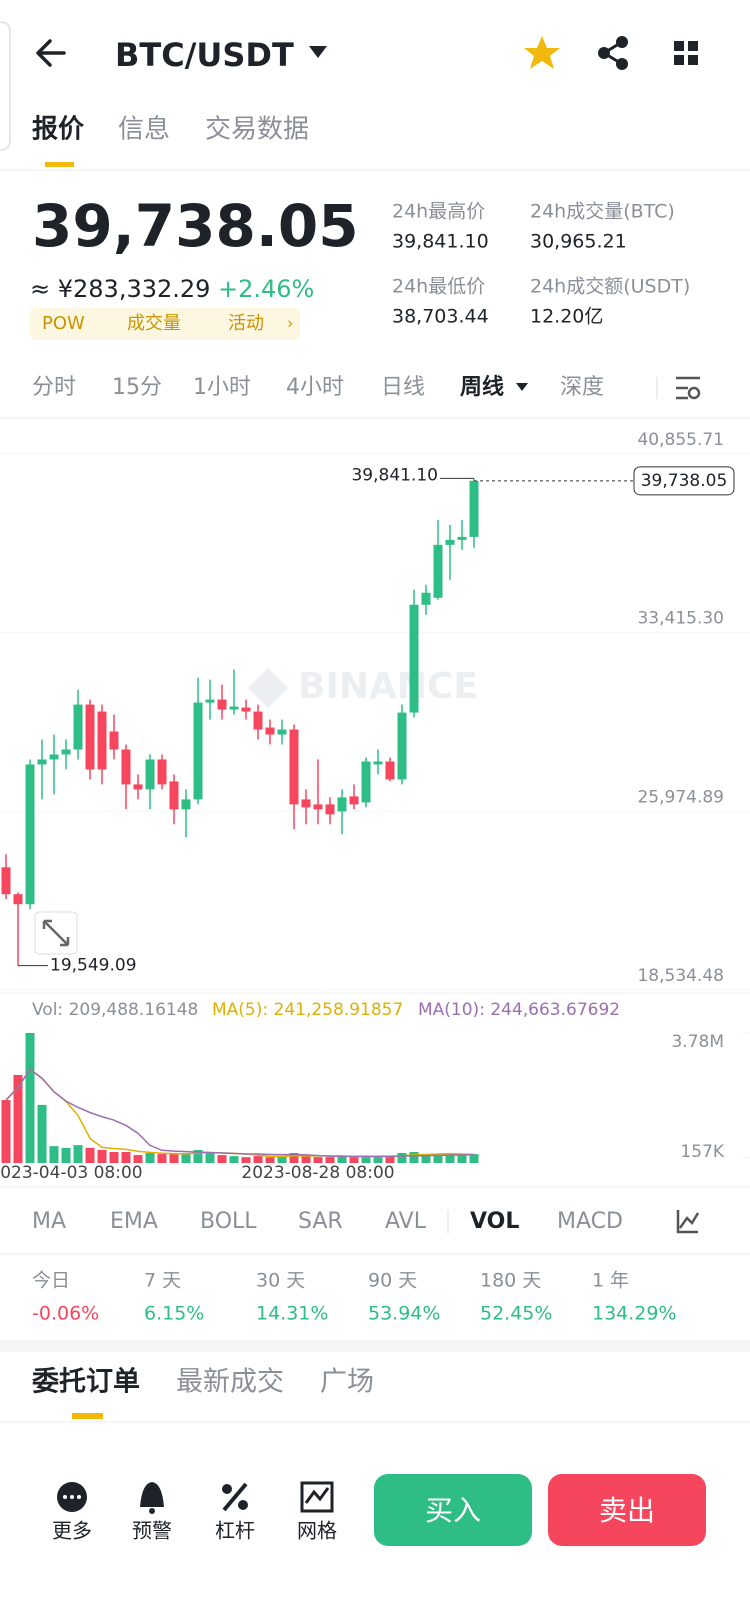  What do you see at coordinates (49, 1221) in the screenshot?
I see `indicator: MA` at bounding box center [49, 1221].